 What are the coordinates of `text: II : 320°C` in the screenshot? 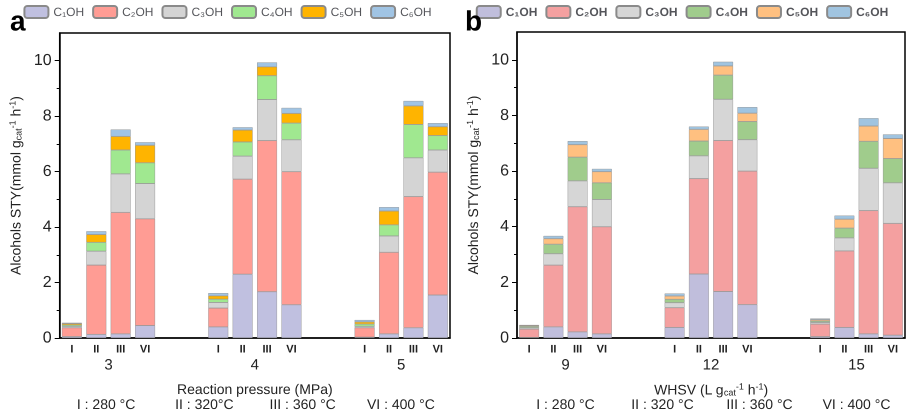 It's located at (204, 404).